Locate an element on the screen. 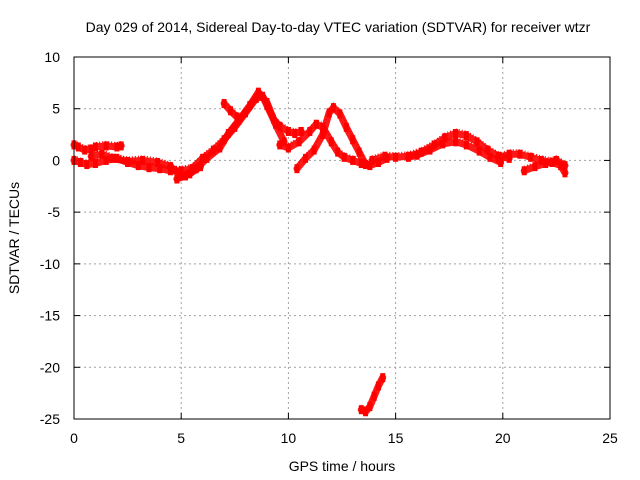 Image resolution: width=640 pixels, height=480 pixels. x-tick-labels: 0 5 10 15 20 25 is located at coordinates (344, 438).